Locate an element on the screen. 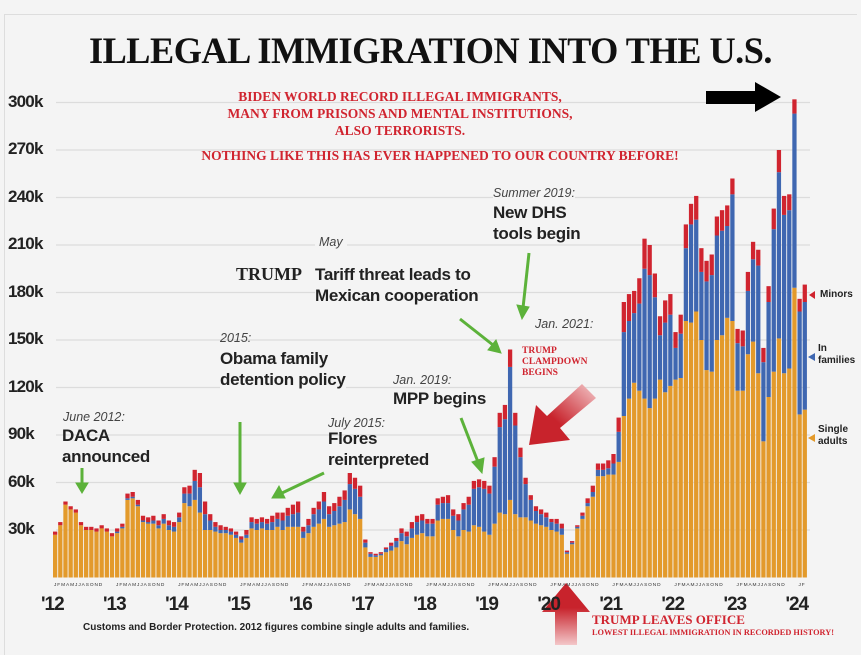 The height and width of the screenshot is (655, 861). subtitle-line: ALSO TERRORISTS. is located at coordinates (400, 130).